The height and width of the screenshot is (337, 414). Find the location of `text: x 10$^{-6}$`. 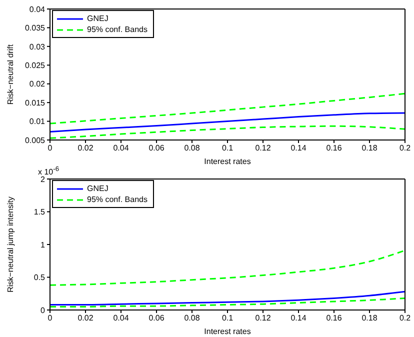

text: x 10$^{-6}$ is located at coordinates (49, 171).